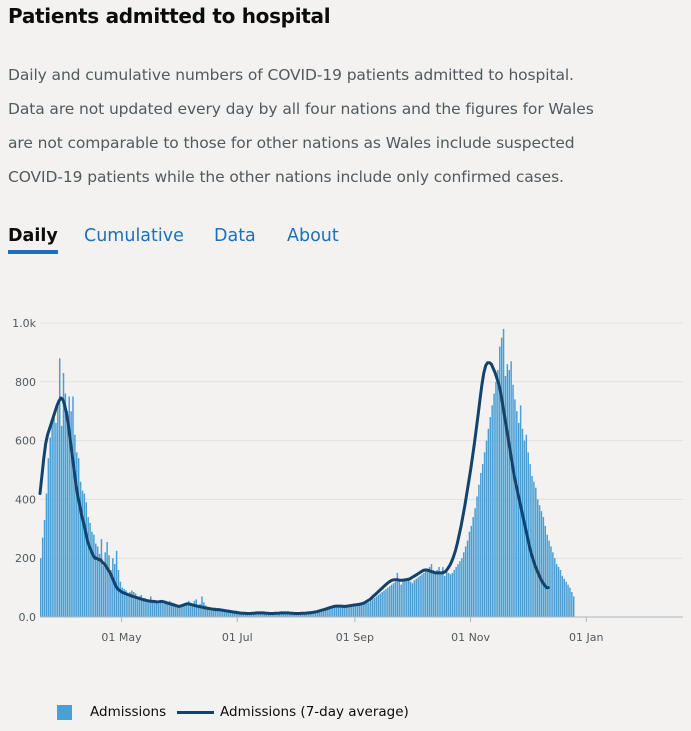 The image size is (691, 731). Describe the element at coordinates (313, 236) in the screenshot. I see `tab-about: About` at that location.